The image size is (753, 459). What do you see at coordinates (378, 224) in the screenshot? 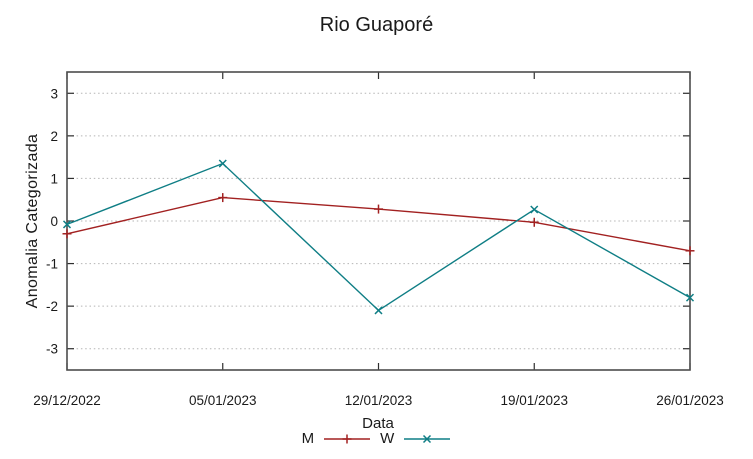
I see `series-markers-M` at bounding box center [378, 224].